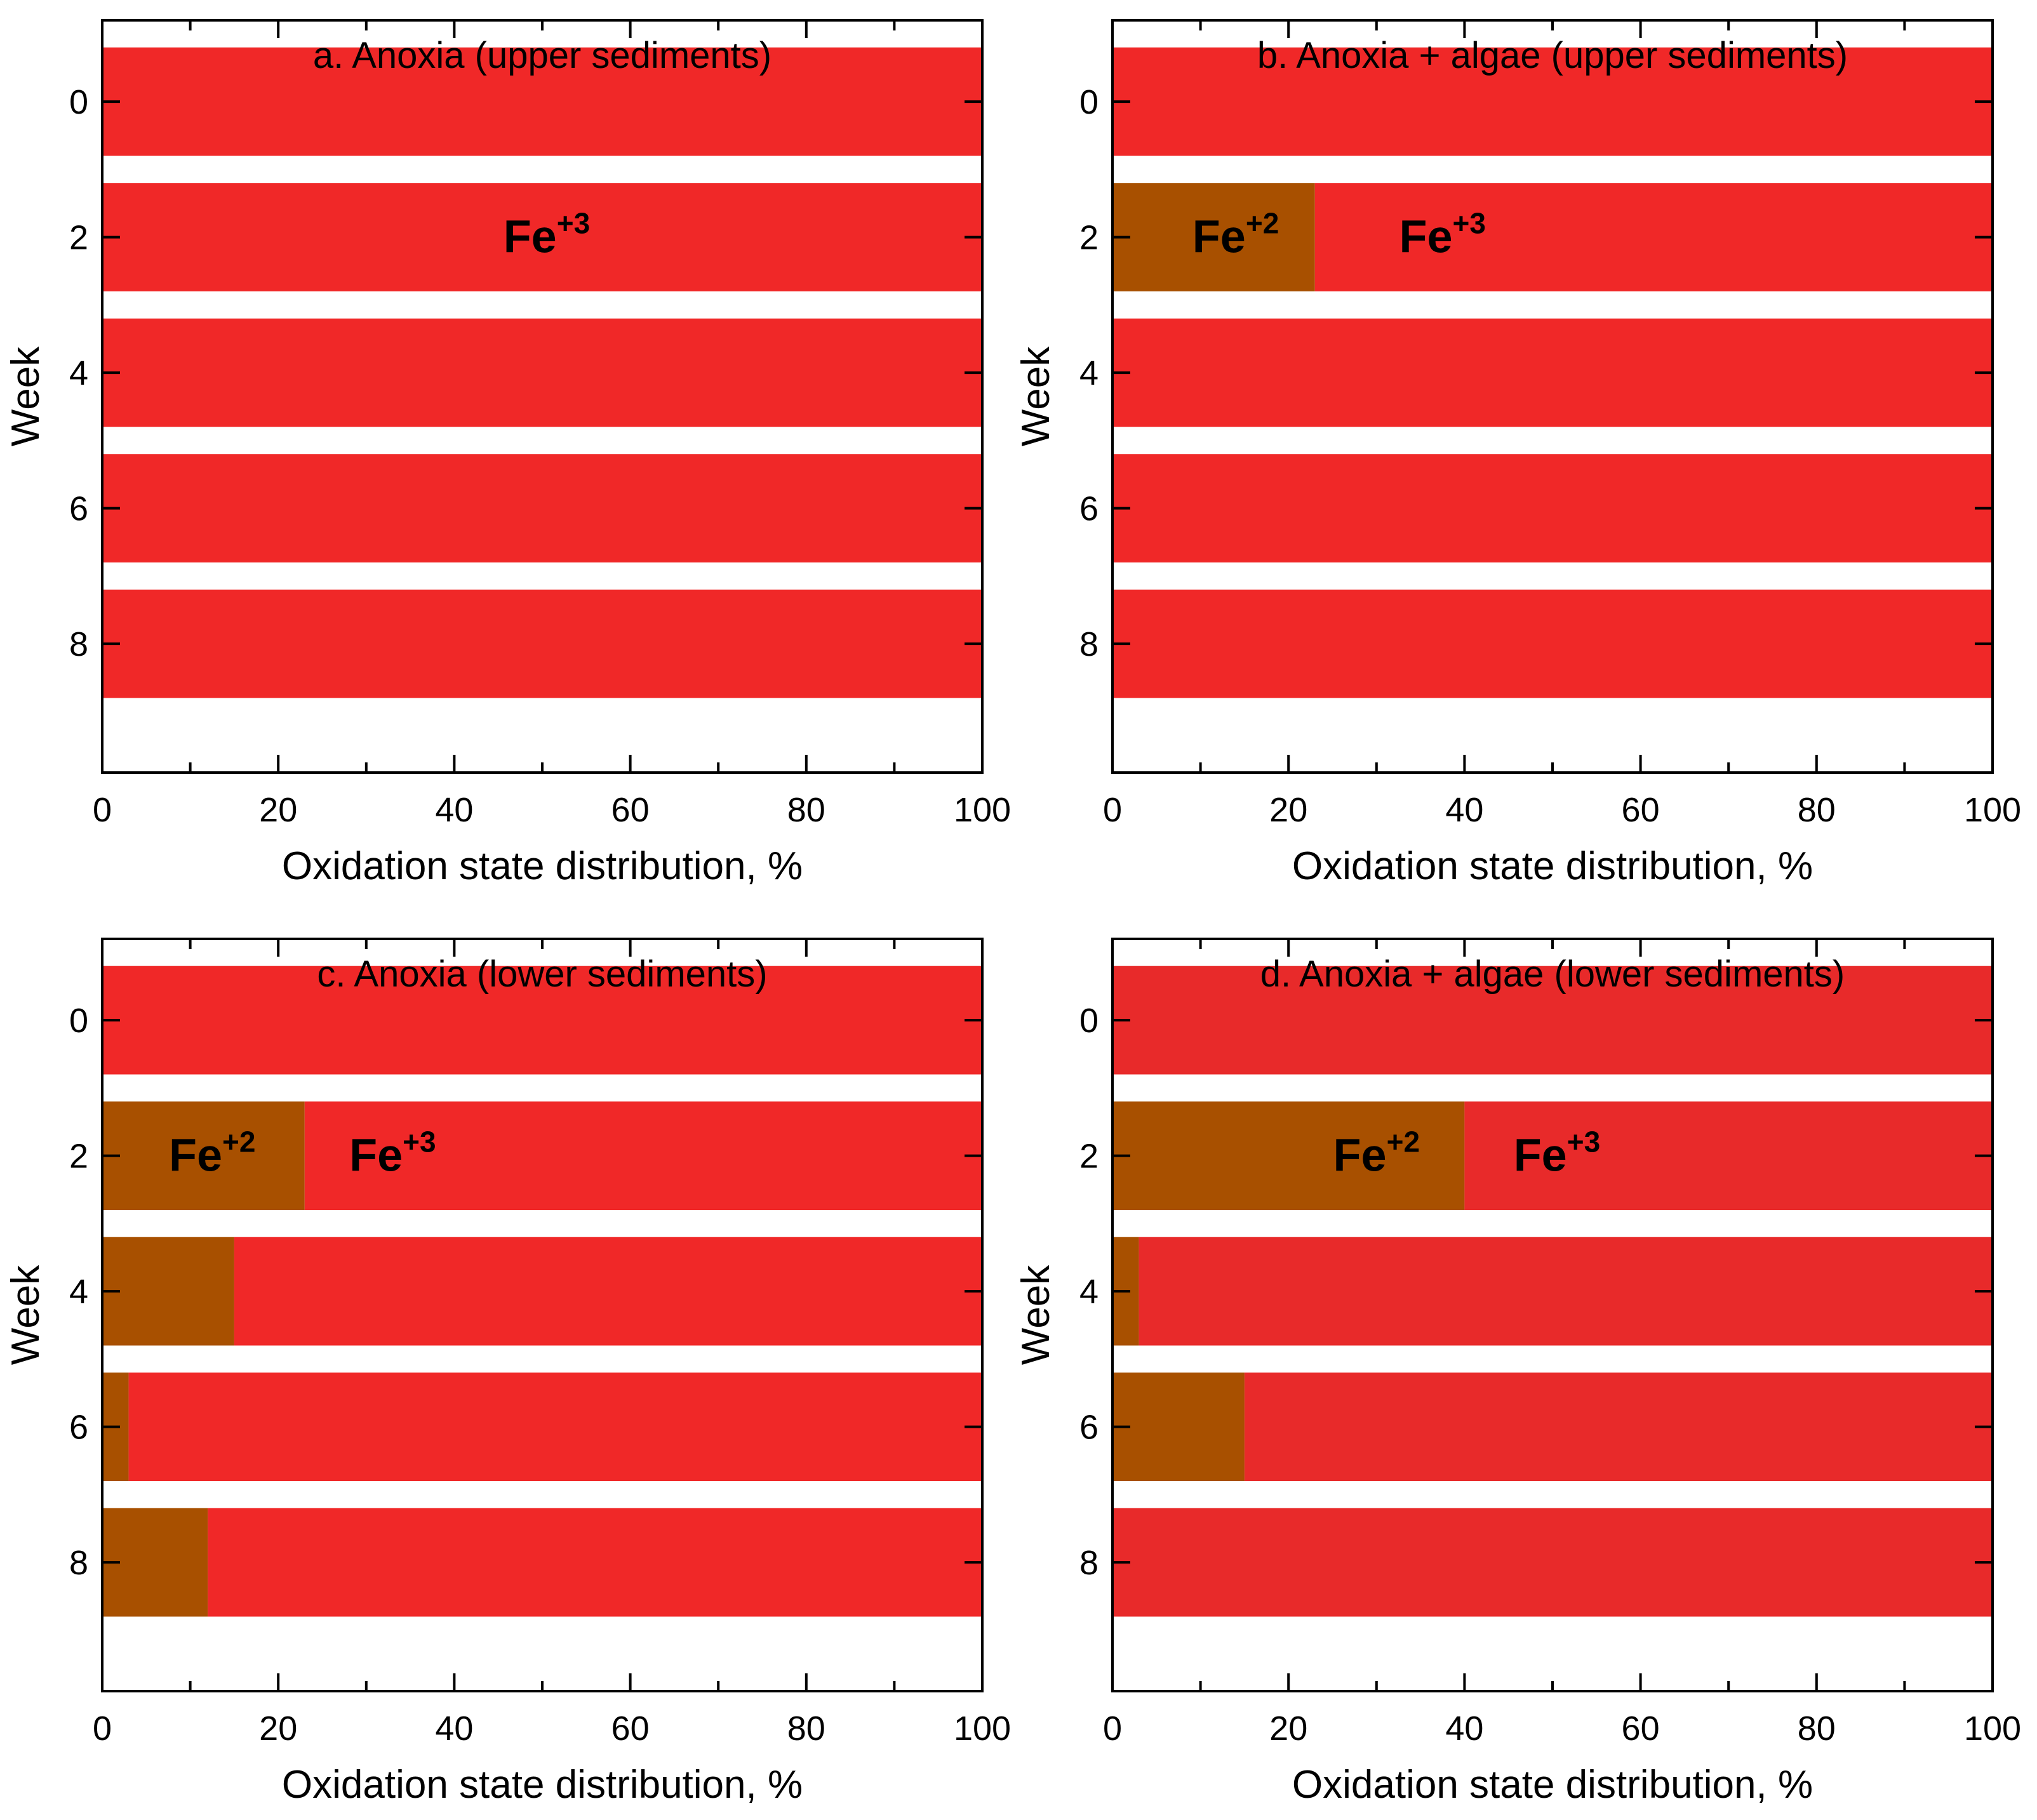 This screenshot has width=2037, height=1820. Describe the element at coordinates (542, 55) in the screenshot. I see `chart-title: a. Anoxia (upper sediments)` at that location.